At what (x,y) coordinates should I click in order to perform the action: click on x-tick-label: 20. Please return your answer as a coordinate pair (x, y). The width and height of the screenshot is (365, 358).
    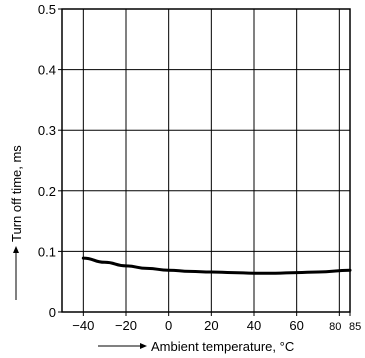
    Looking at the image, I should click on (211, 325).